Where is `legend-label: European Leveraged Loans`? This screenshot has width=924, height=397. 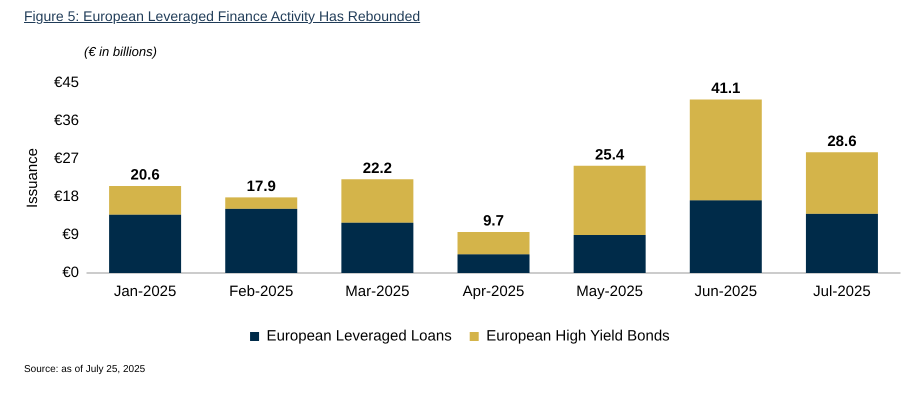 legend-label: European Leveraged Loans is located at coordinates (359, 336).